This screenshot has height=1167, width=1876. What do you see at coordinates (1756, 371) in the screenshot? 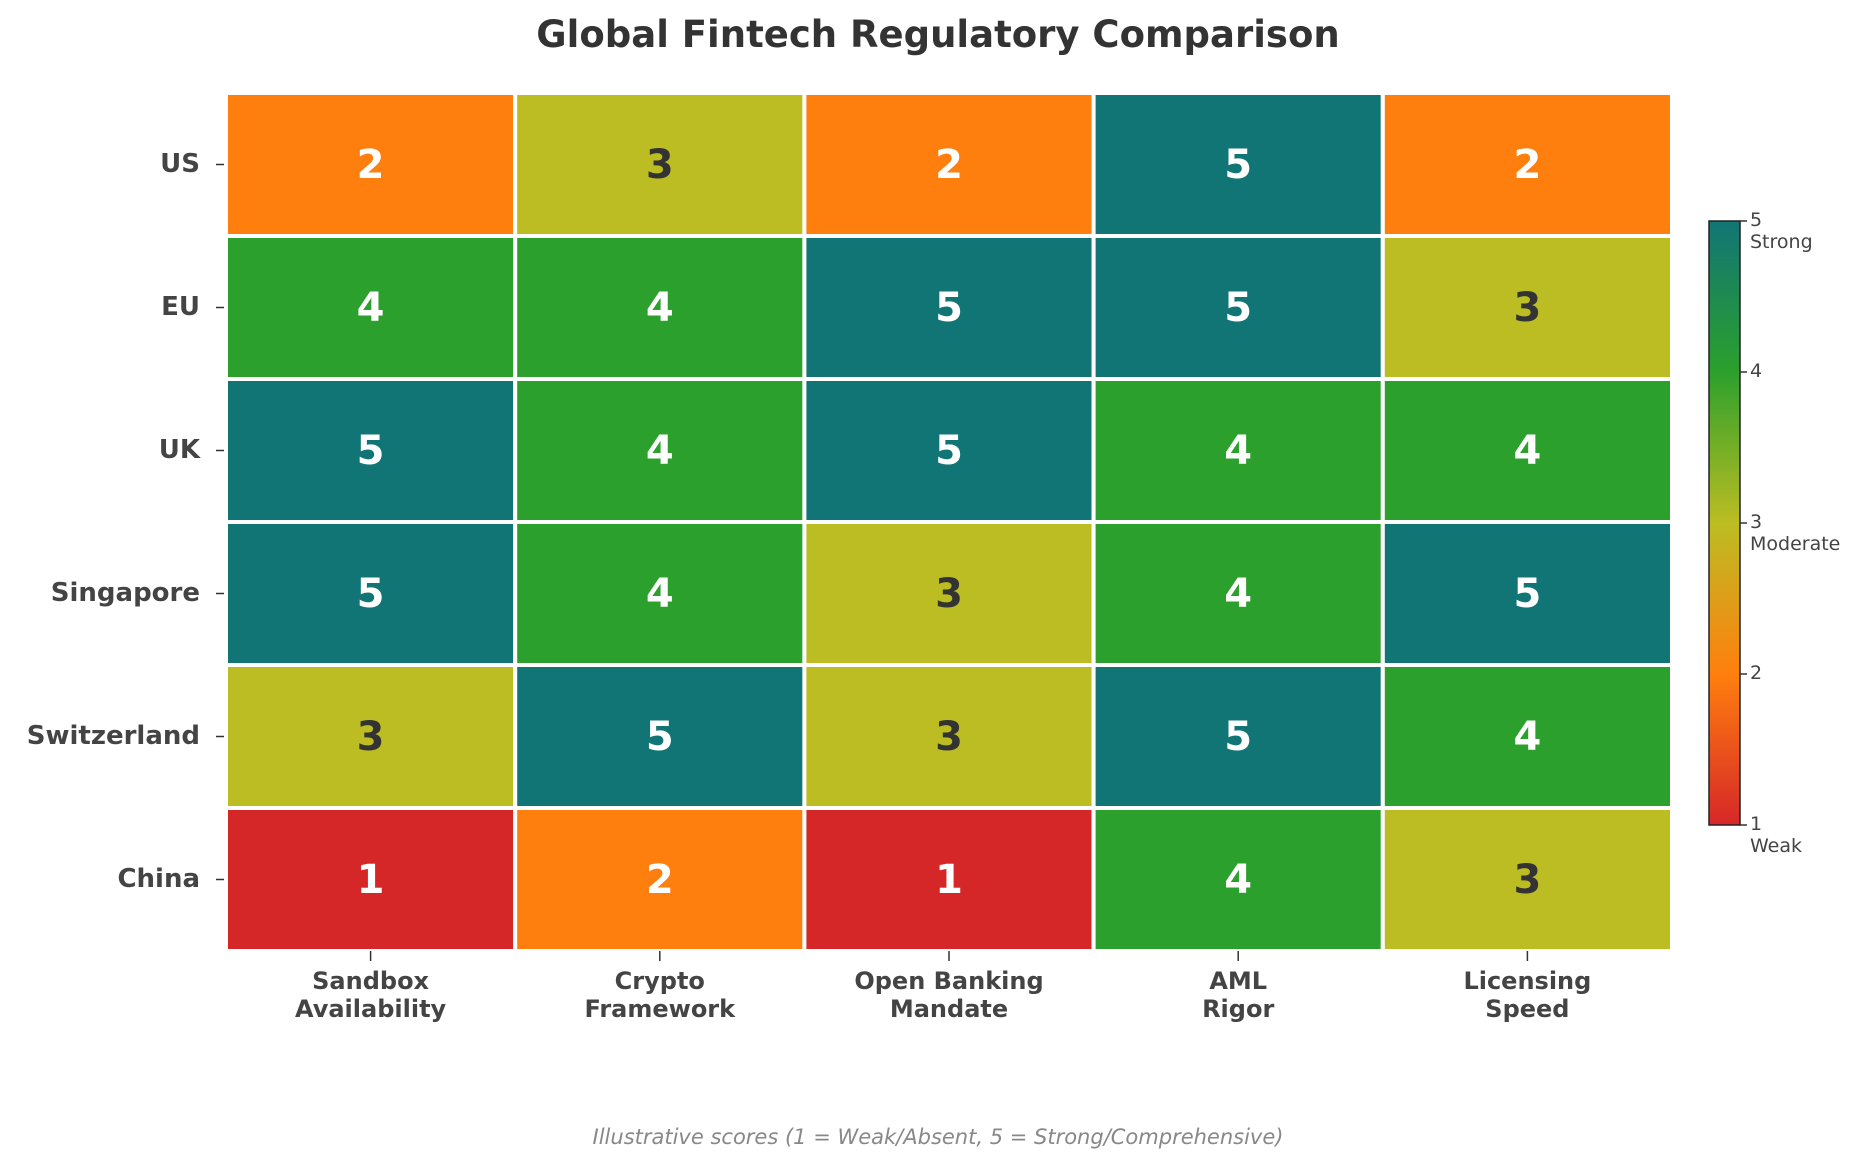
I see `colorbar-label: 4` at bounding box center [1756, 371].